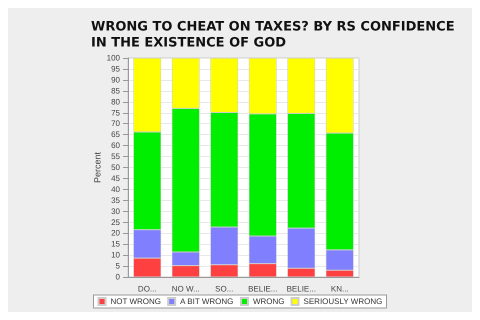  Describe the element at coordinates (116, 135) in the screenshot. I see `y-tick-label: 65` at that location.